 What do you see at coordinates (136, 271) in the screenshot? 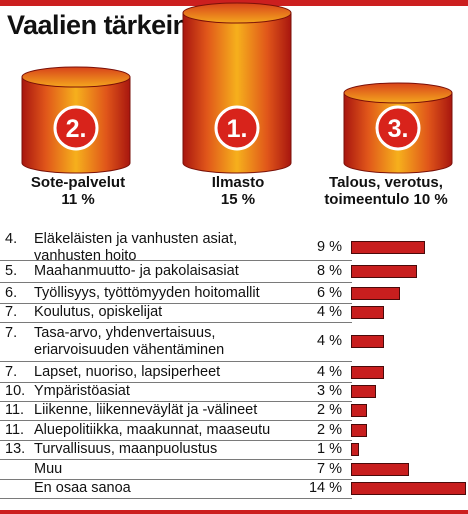
I see `row-label-line1: Maahanmuutto- ja pakolaisasiat` at bounding box center [136, 271].